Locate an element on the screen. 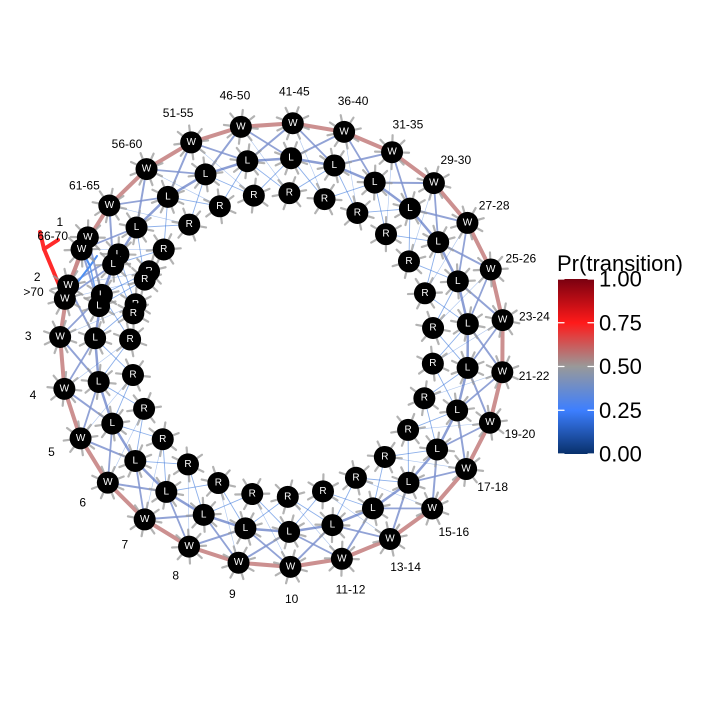  stage-label: 19-20 is located at coordinates (520, 434).